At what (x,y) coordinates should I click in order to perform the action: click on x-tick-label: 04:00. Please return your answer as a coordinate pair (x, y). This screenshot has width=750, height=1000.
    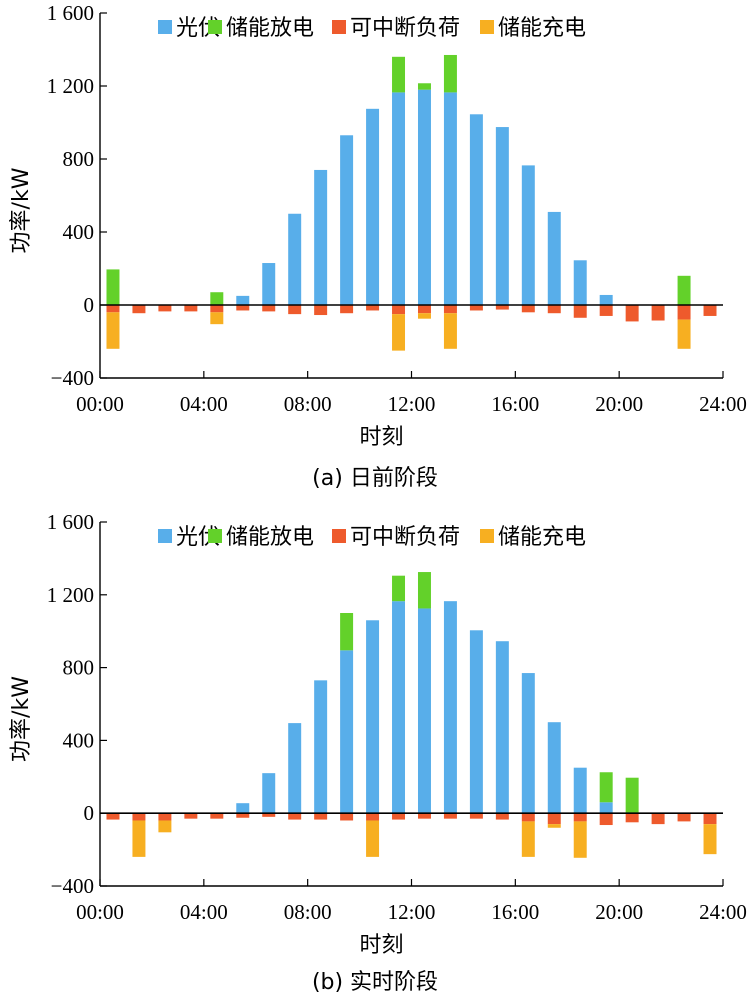
    Looking at the image, I should click on (204, 912).